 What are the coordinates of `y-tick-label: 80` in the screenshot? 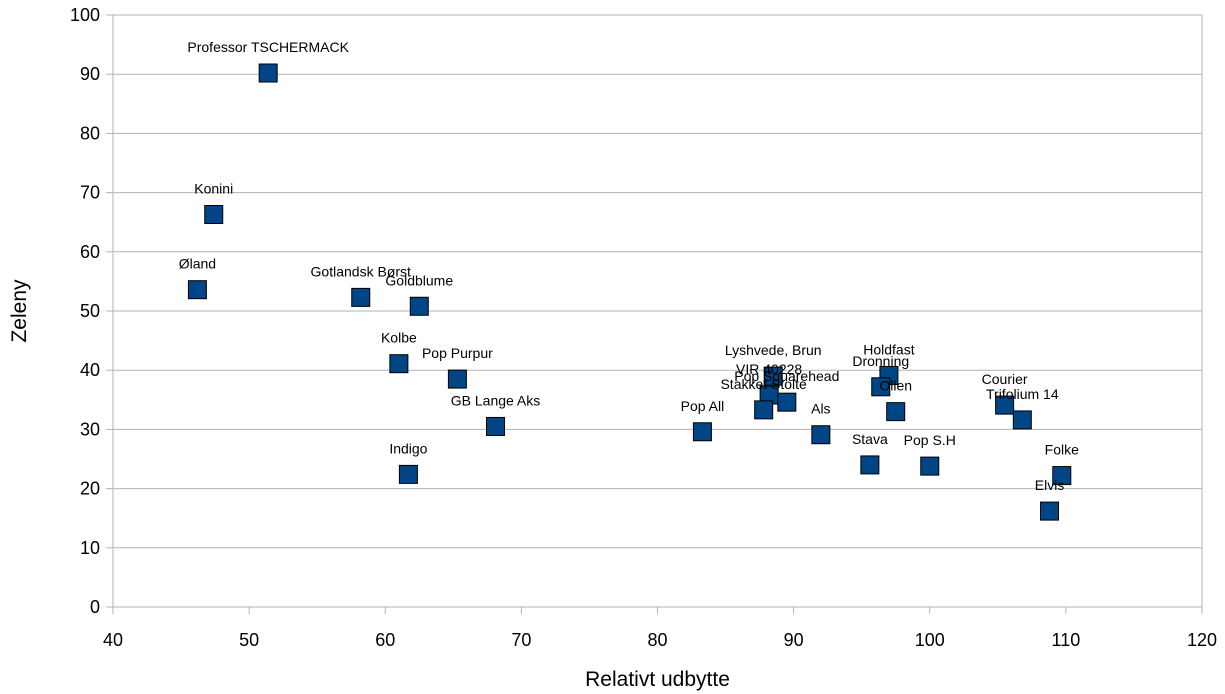 It's located at (90, 133).